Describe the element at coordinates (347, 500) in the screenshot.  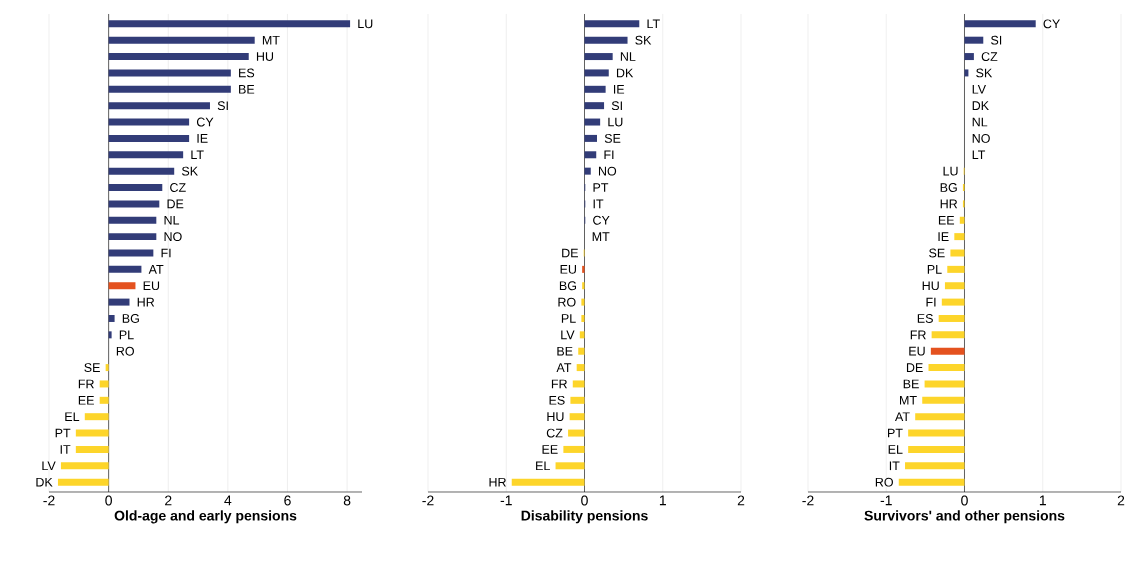
I see `x-tick-label: 8` at that location.